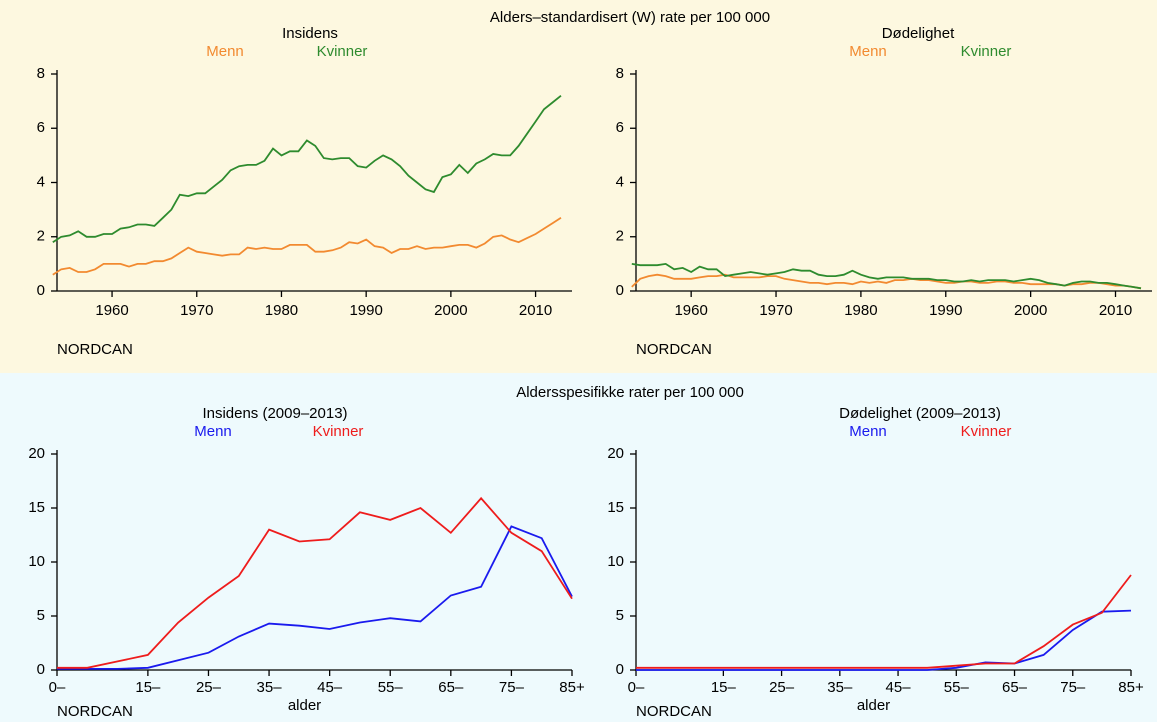  I want to click on chart-subtitle: Insidens (2009–2013), so click(274, 413).